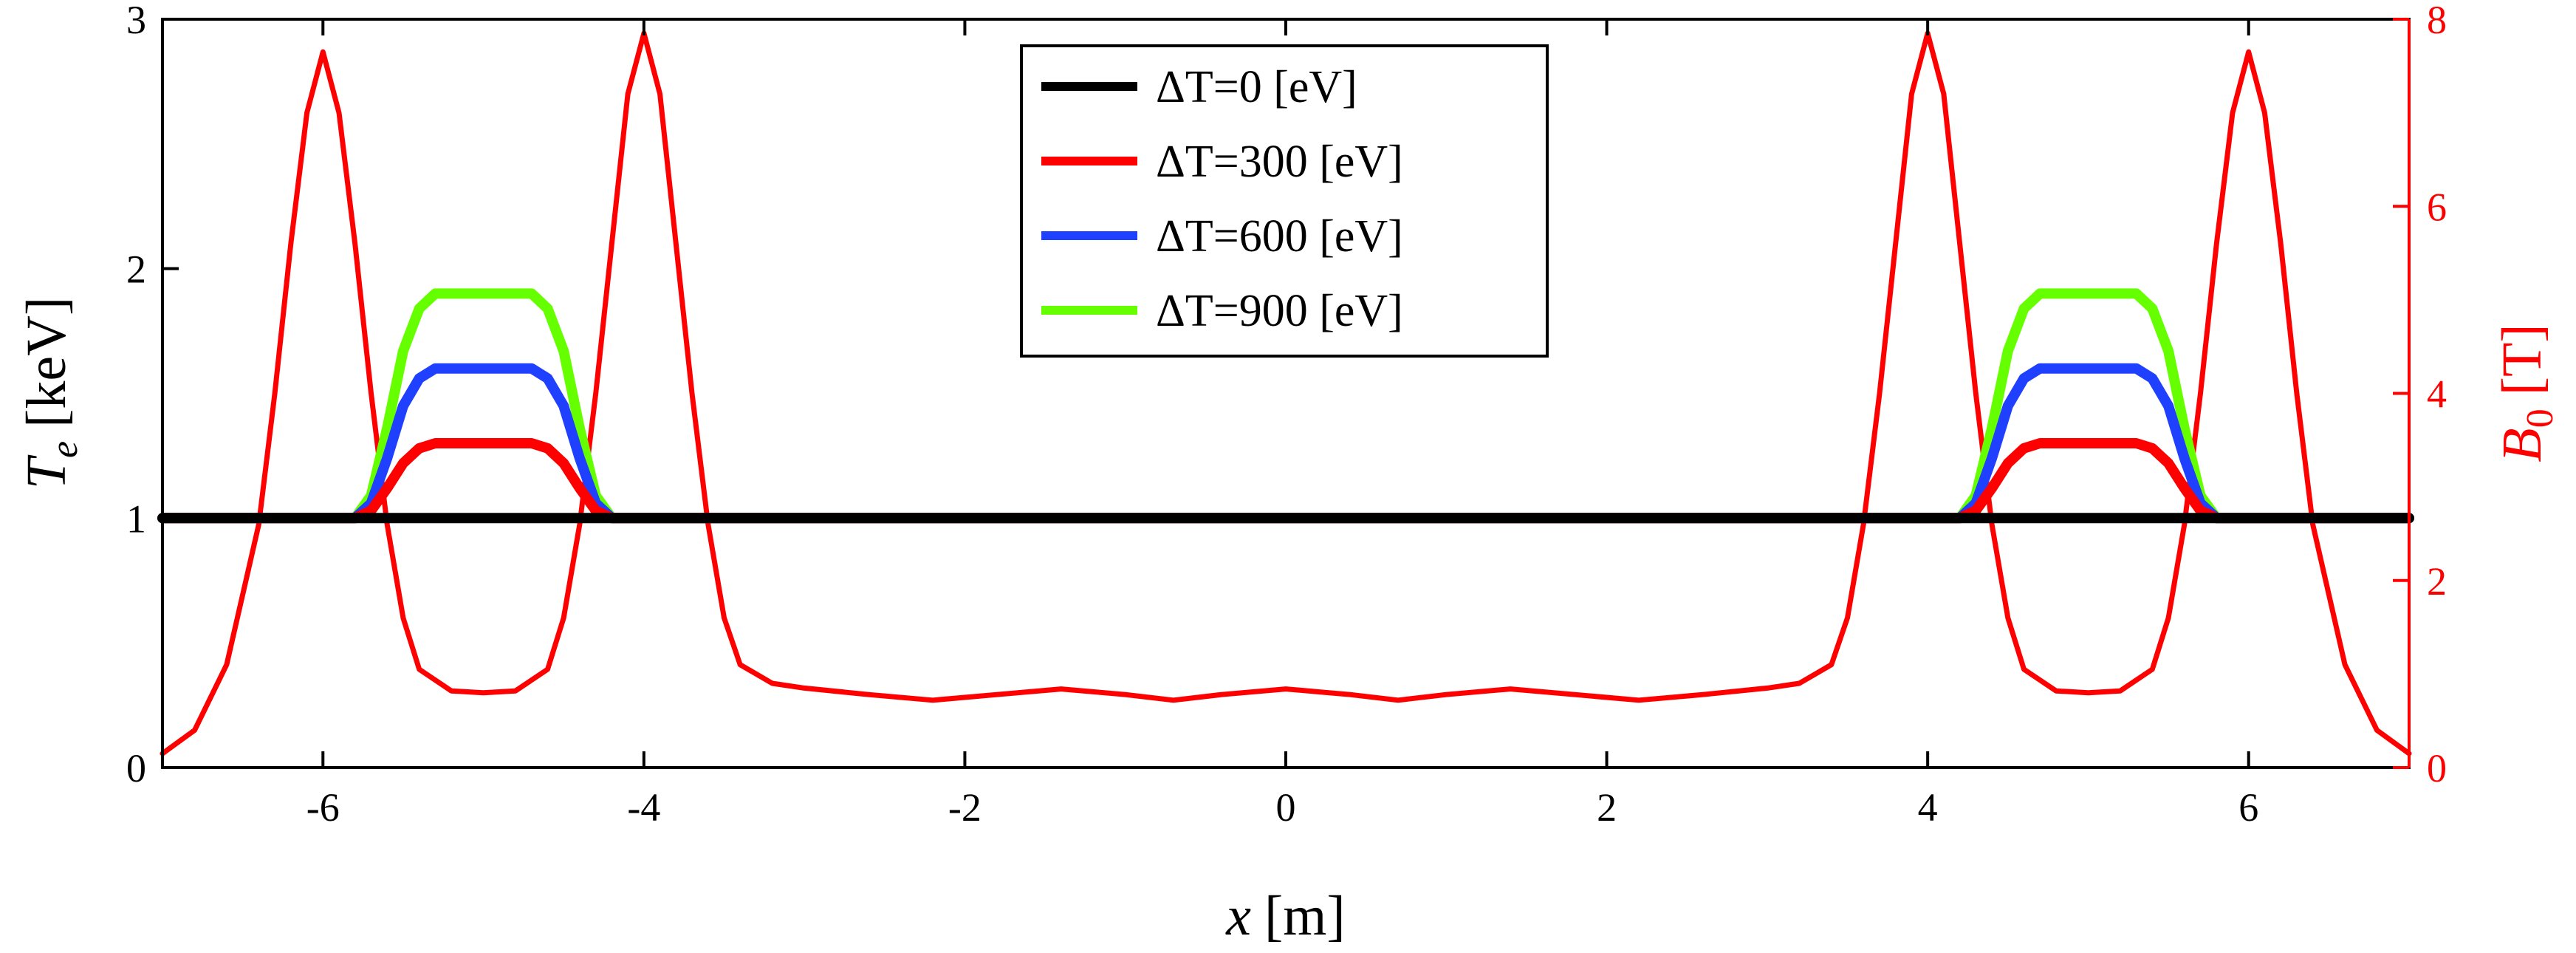 Image resolution: width=2576 pixels, height=953 pixels. Describe the element at coordinates (643, 808) in the screenshot. I see `x-tick-label-1: -4` at that location.